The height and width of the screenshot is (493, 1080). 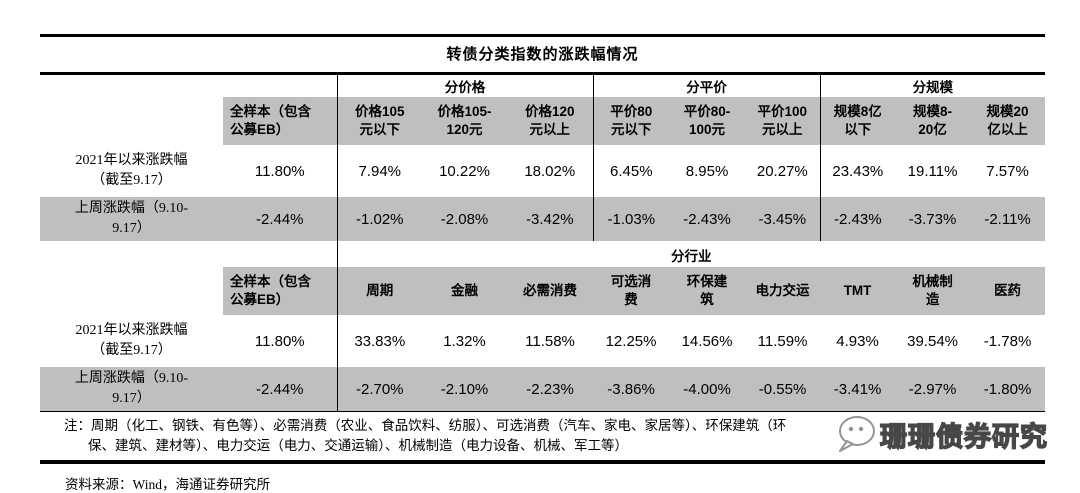 I want to click on table-cell: 8.95%, so click(x=707, y=171).